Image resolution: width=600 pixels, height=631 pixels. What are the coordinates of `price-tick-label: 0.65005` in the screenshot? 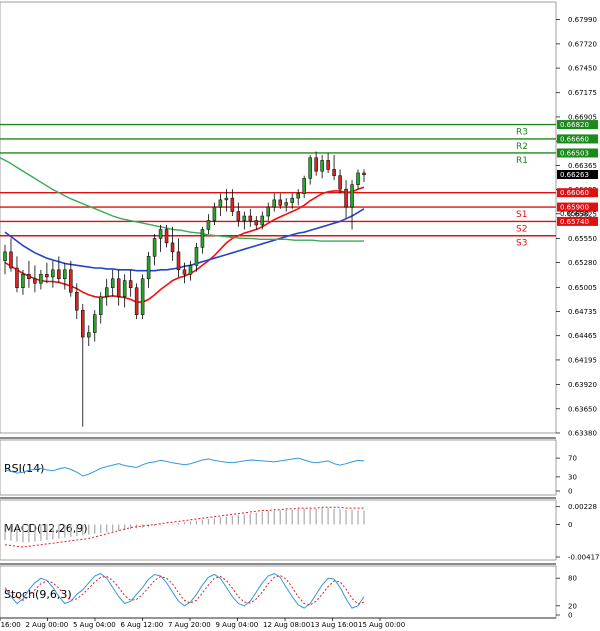 It's located at (582, 288).